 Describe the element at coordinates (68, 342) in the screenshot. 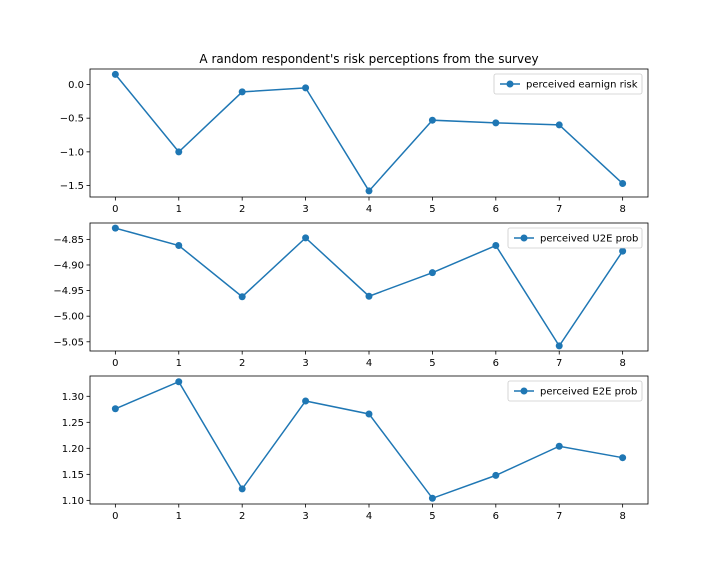

I see `y-tick-label: −5.05` at that location.